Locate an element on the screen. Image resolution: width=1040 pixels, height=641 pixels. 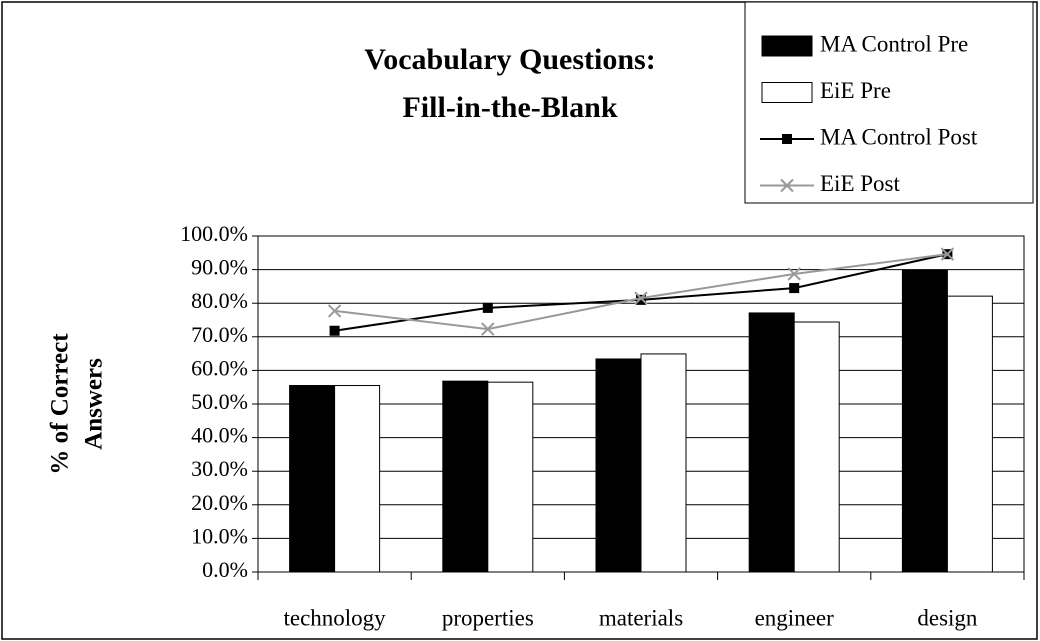
chart-title: Fill-in-the-Blank is located at coordinates (509, 107).